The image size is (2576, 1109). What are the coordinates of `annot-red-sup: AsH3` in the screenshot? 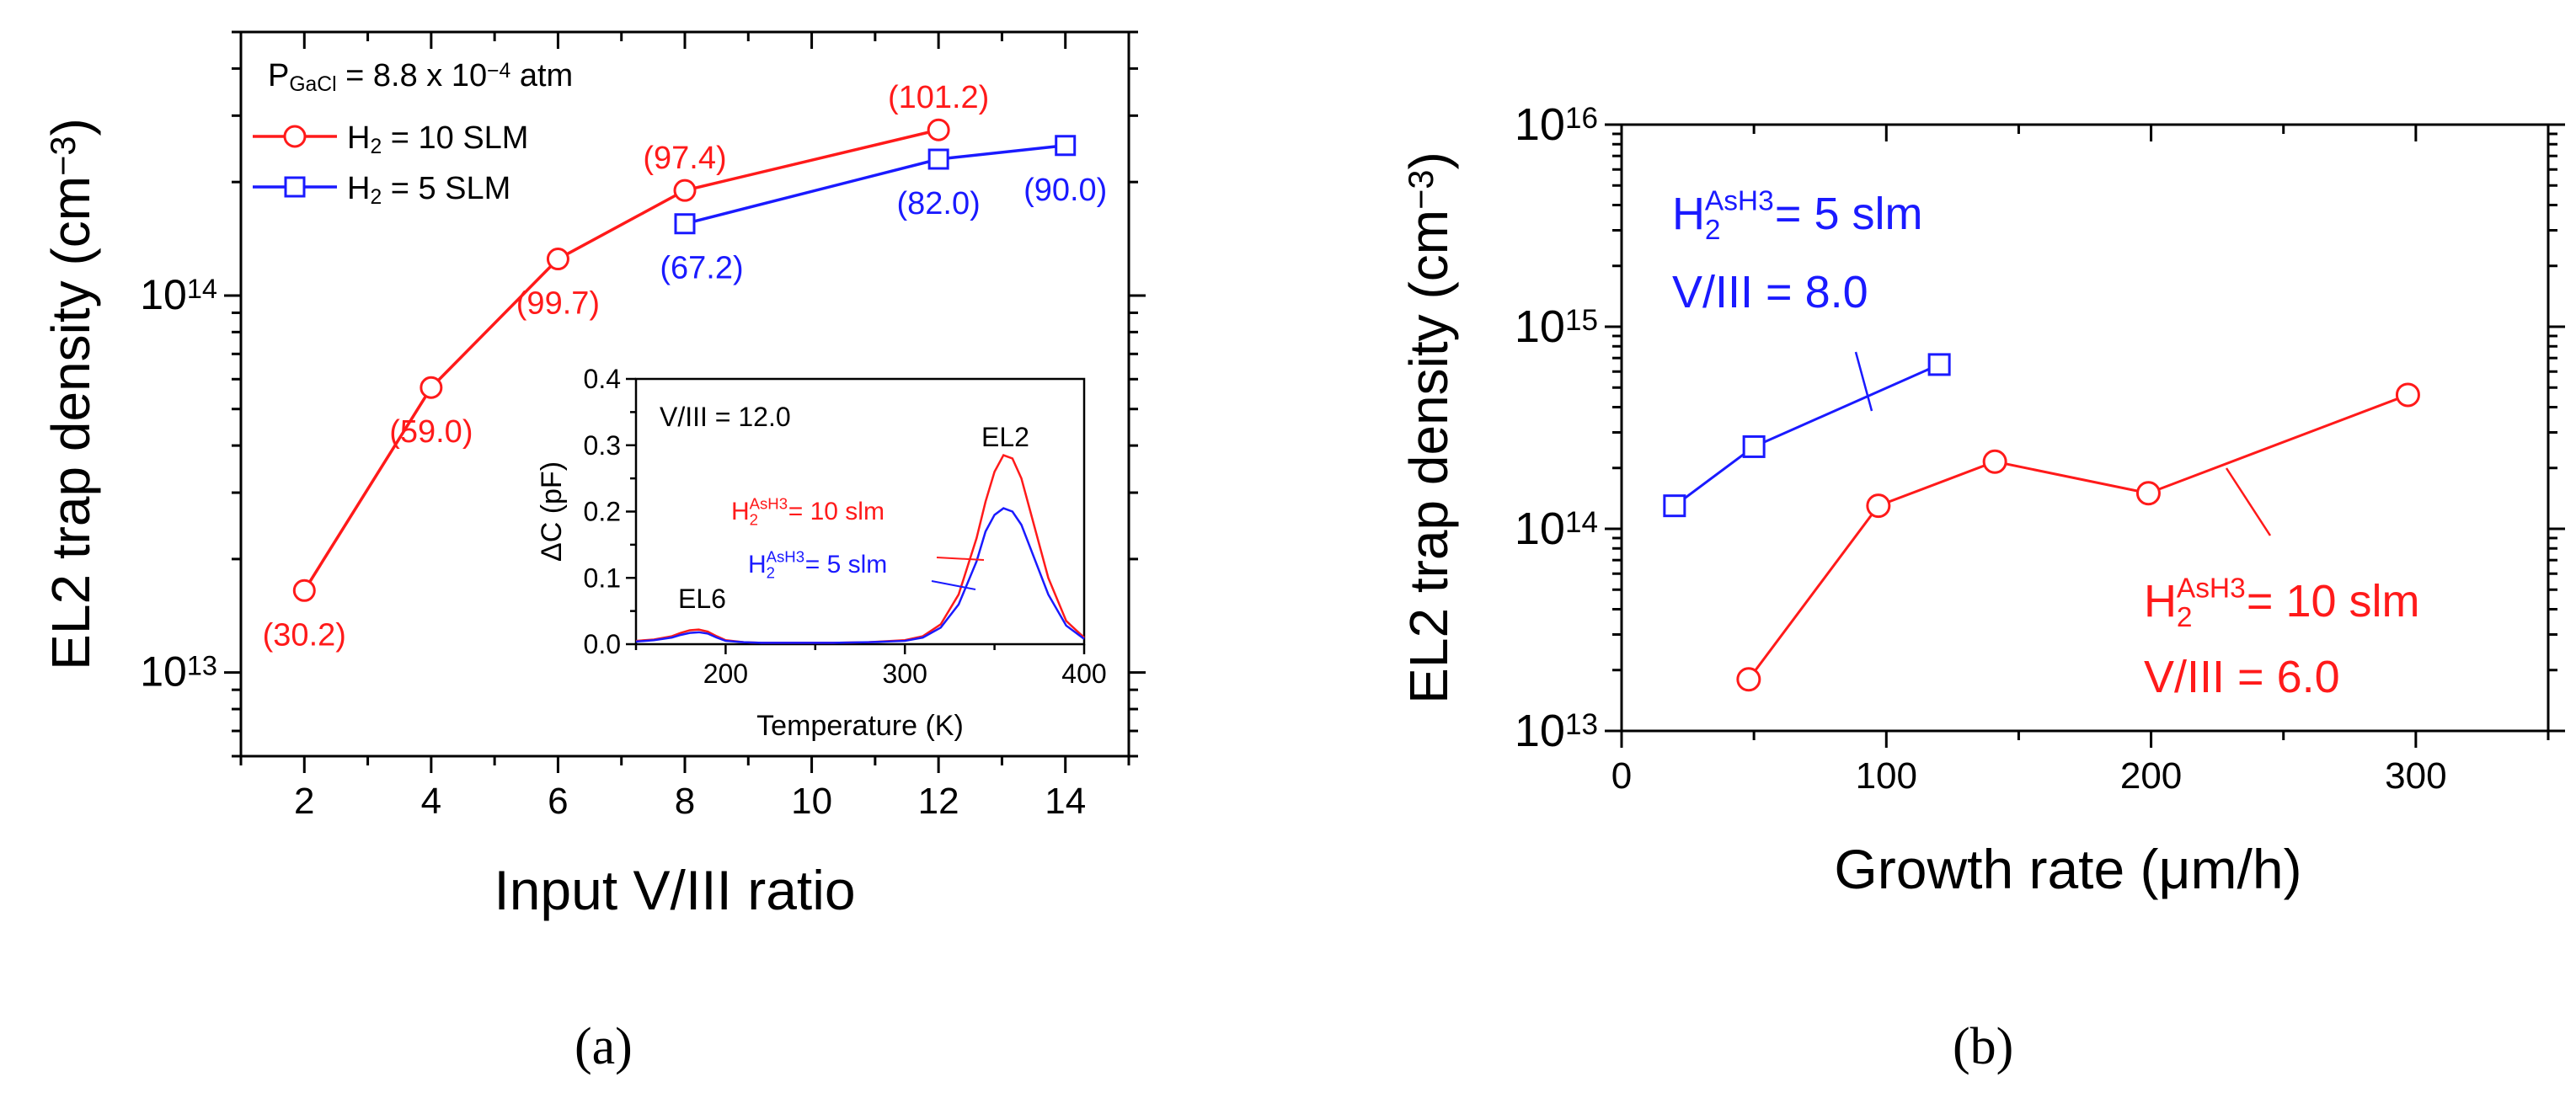 It's located at (2211, 588).